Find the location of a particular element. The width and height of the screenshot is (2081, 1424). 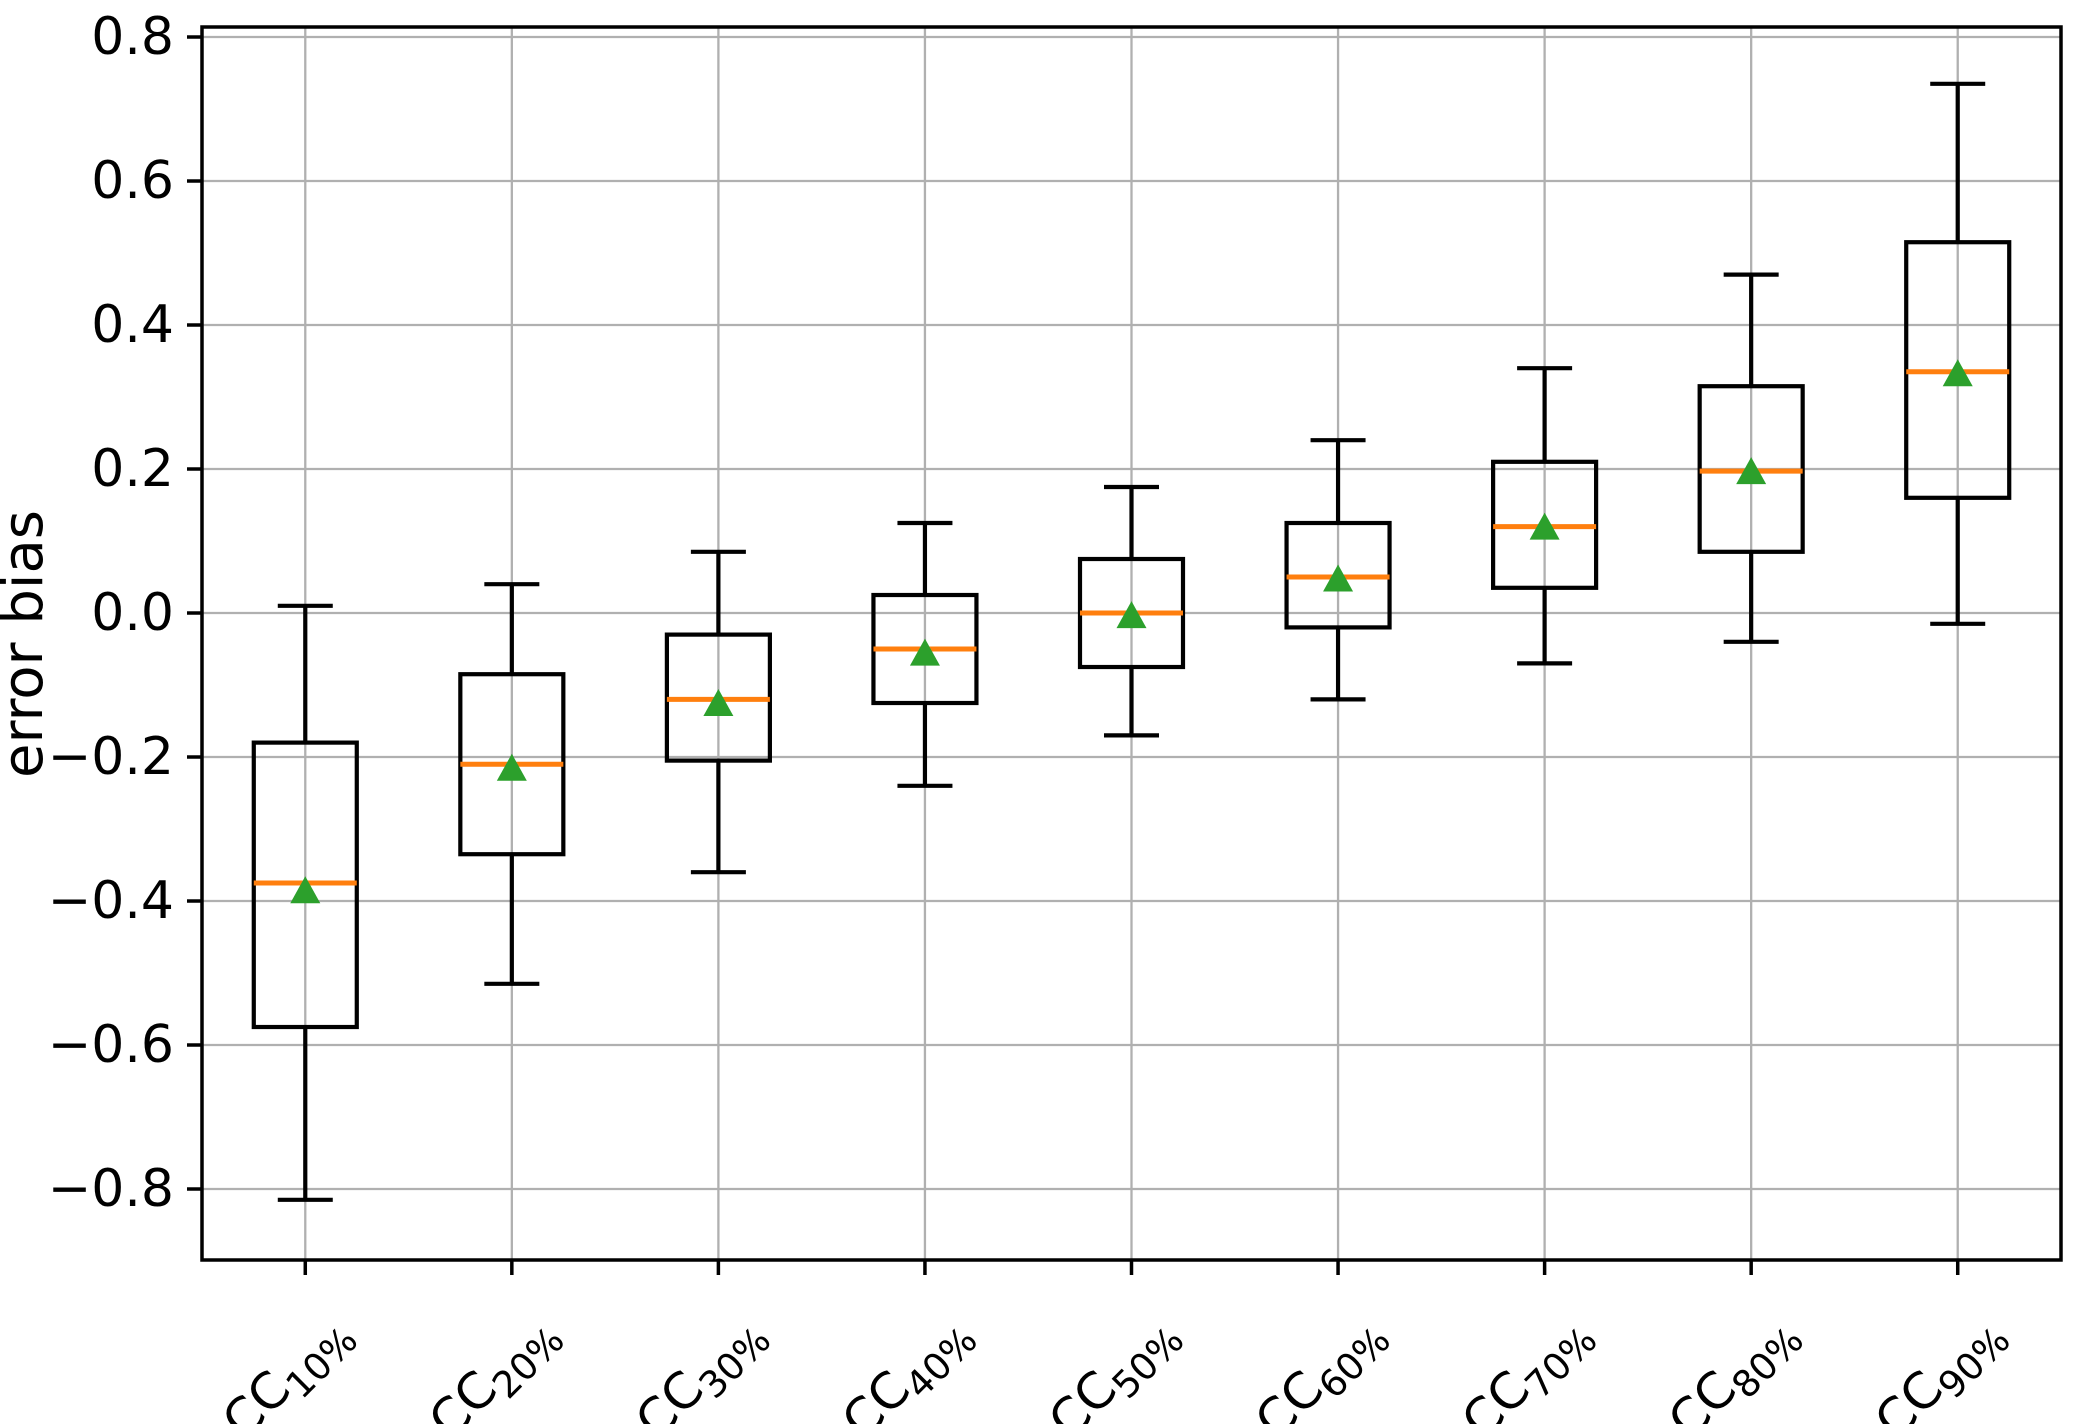

y-tick-label: 0.8 is located at coordinates (132, 37).